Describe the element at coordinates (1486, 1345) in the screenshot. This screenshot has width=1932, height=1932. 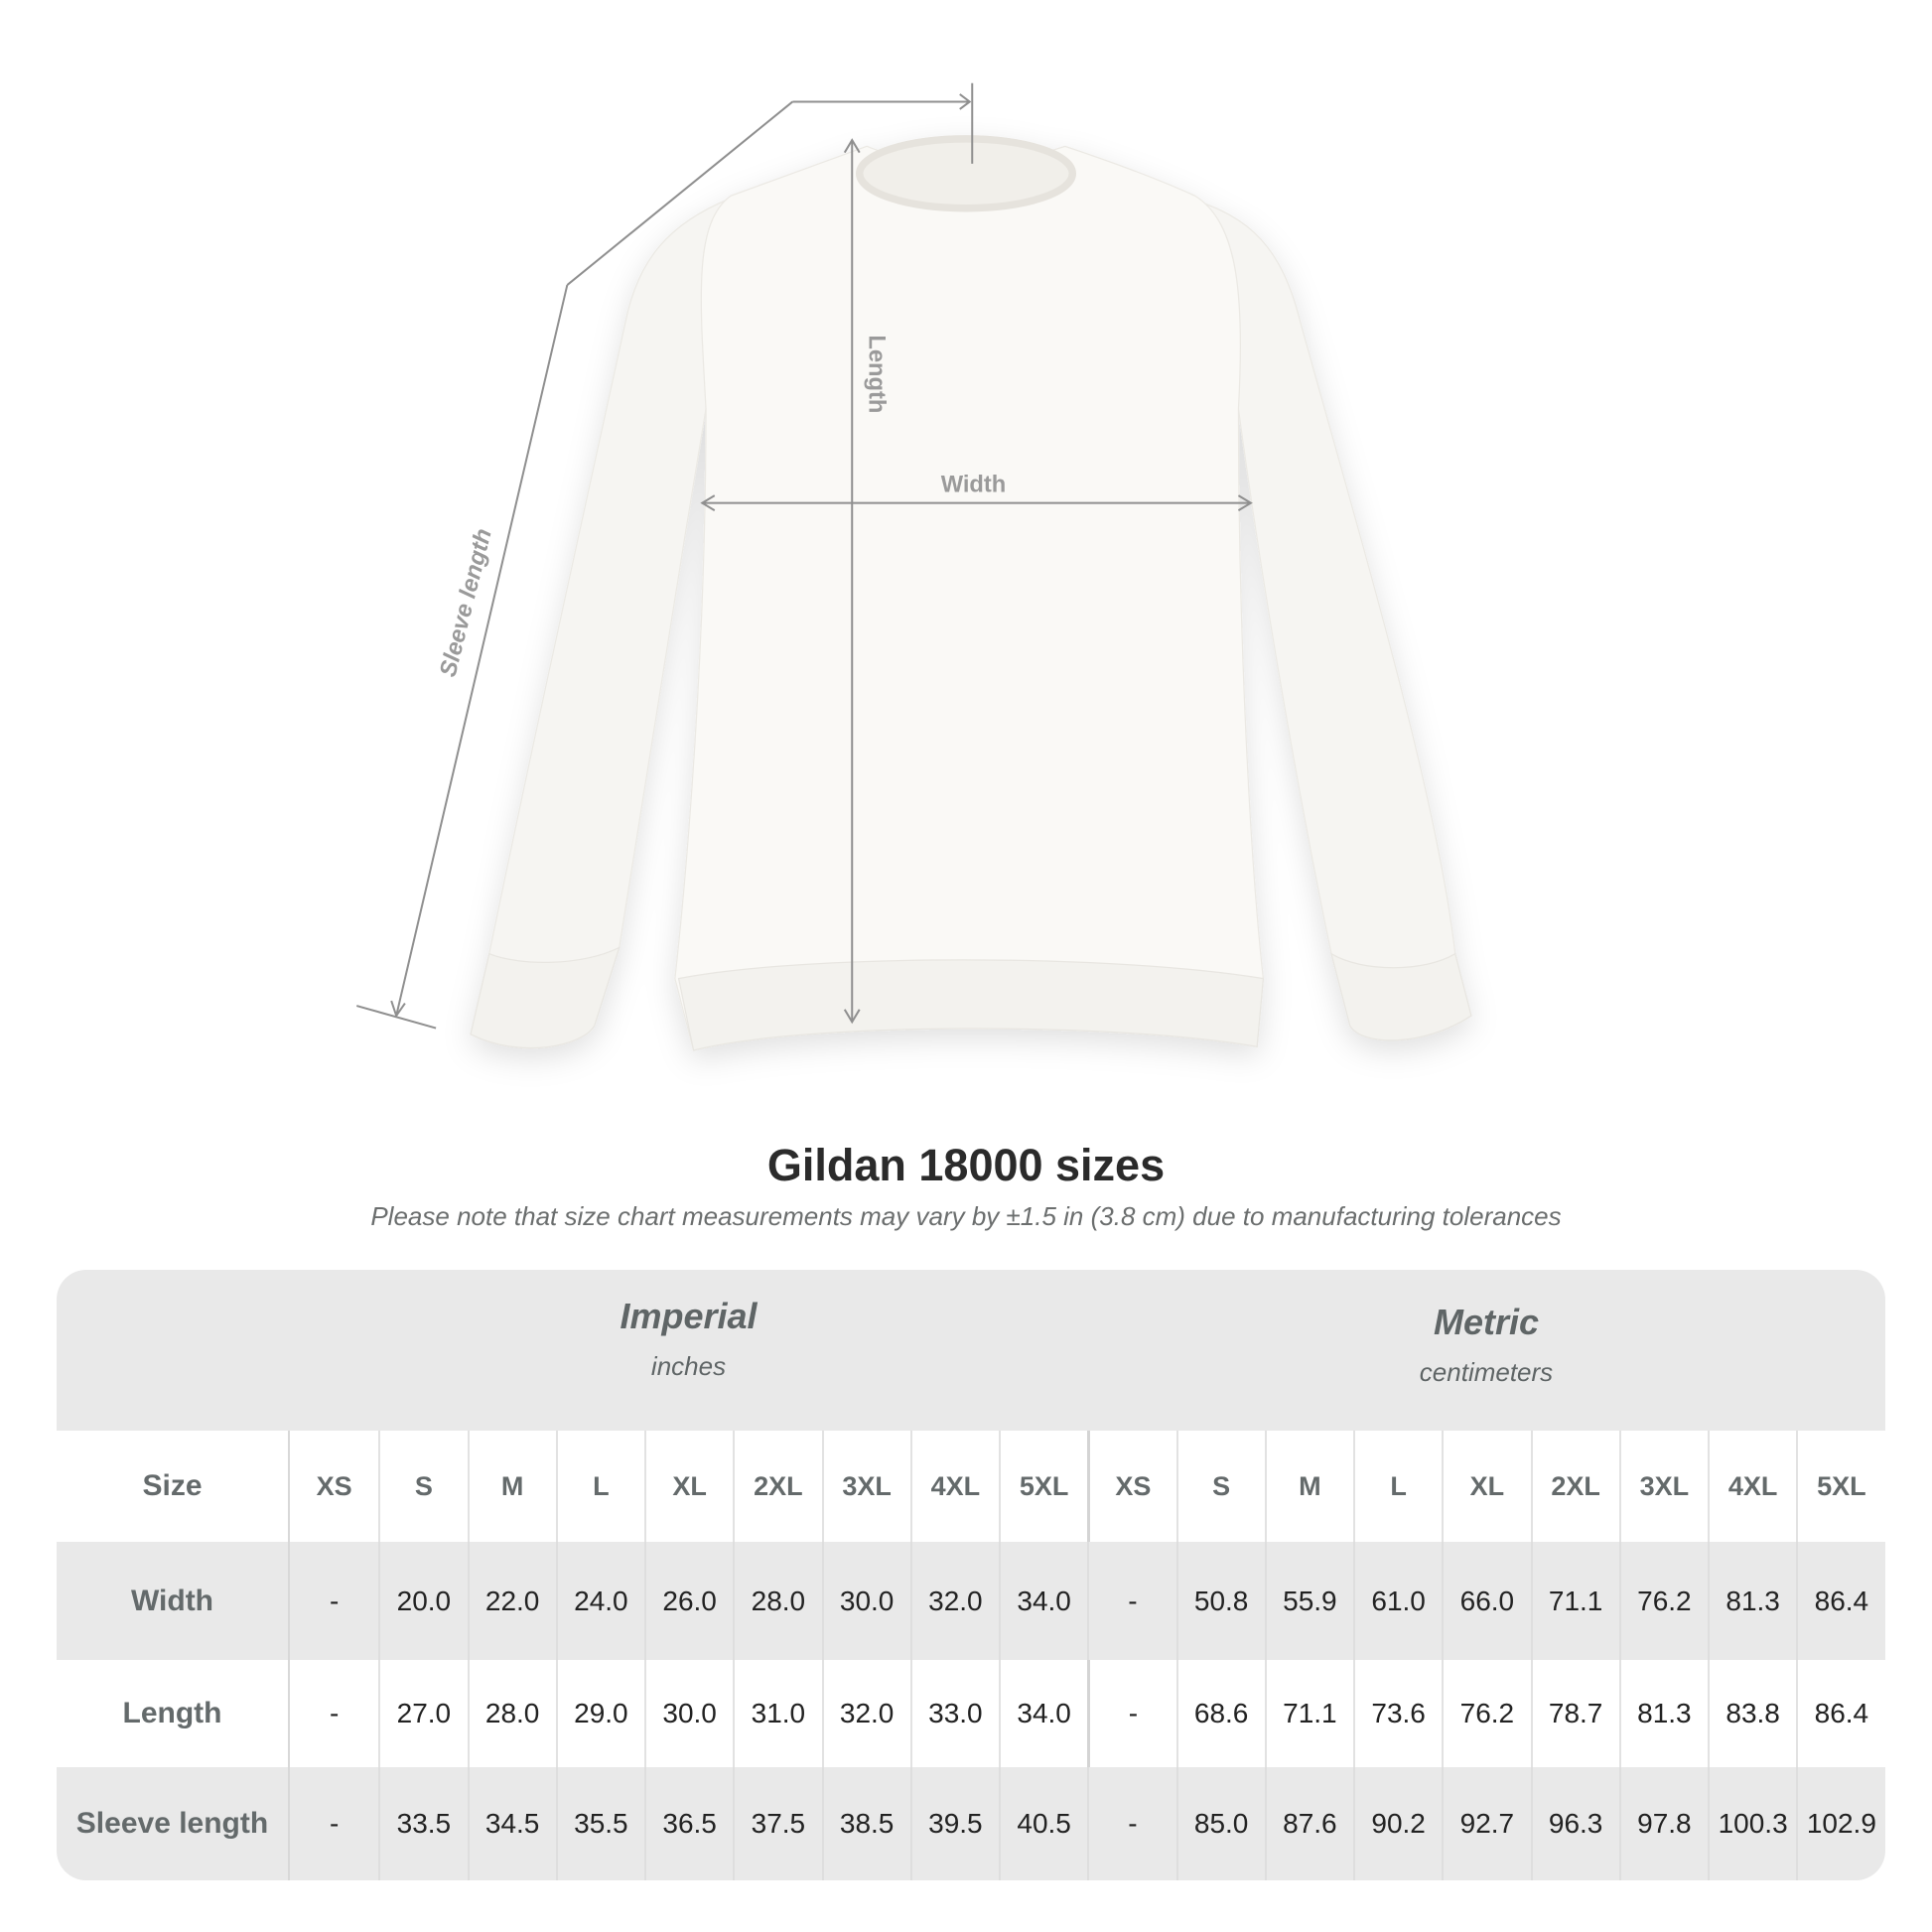
I see `metric-group: Metric centimeters` at that location.